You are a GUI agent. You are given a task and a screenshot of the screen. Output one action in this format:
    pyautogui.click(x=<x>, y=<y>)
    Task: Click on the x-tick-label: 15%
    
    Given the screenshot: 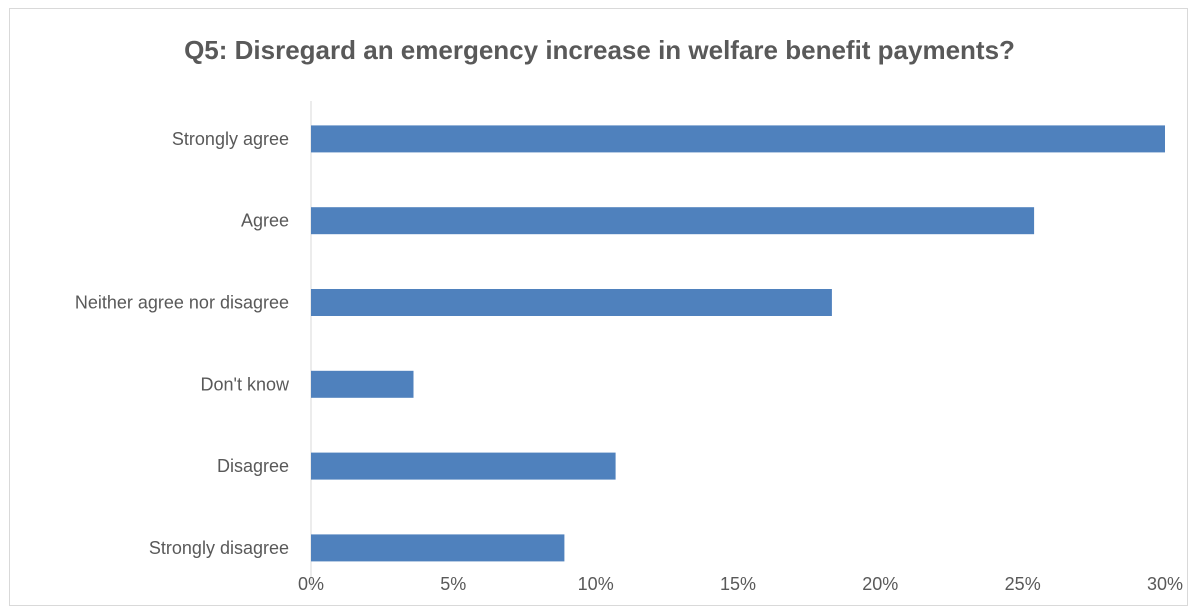 What is the action you would take?
    pyautogui.click(x=738, y=584)
    